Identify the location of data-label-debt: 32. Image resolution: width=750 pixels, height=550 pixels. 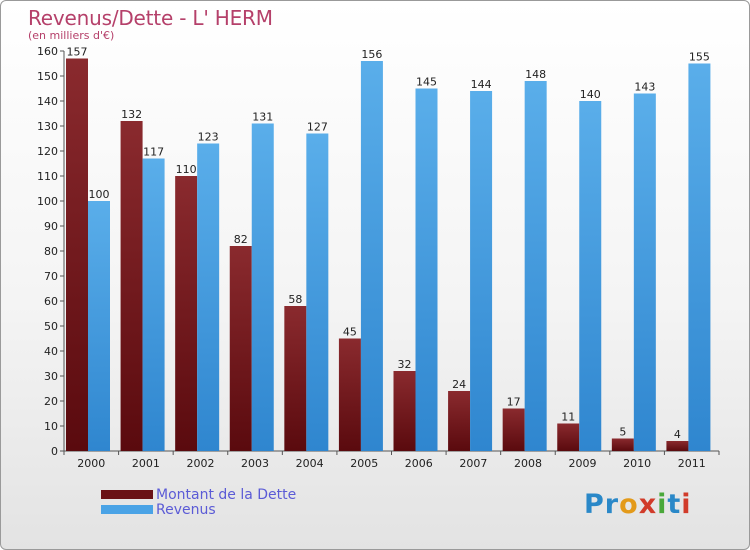
(405, 364).